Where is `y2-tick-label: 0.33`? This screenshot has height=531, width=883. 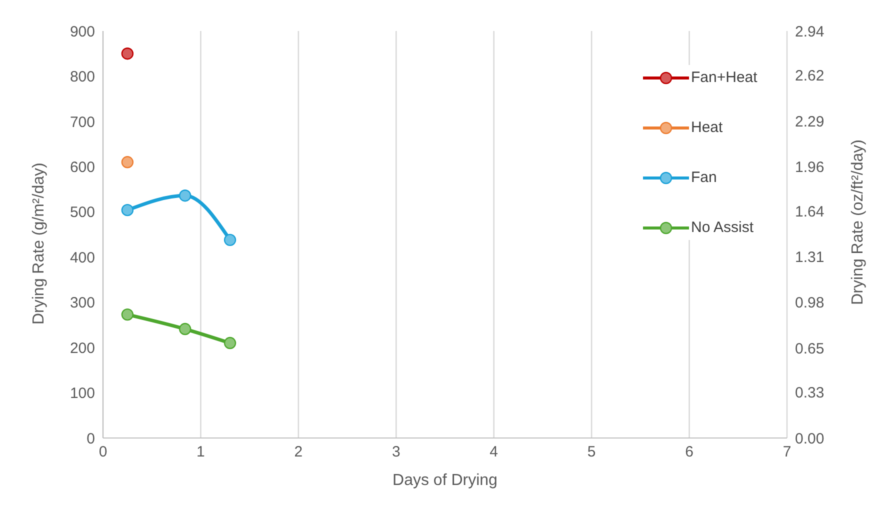
y2-tick-label: 0.33 is located at coordinates (809, 393).